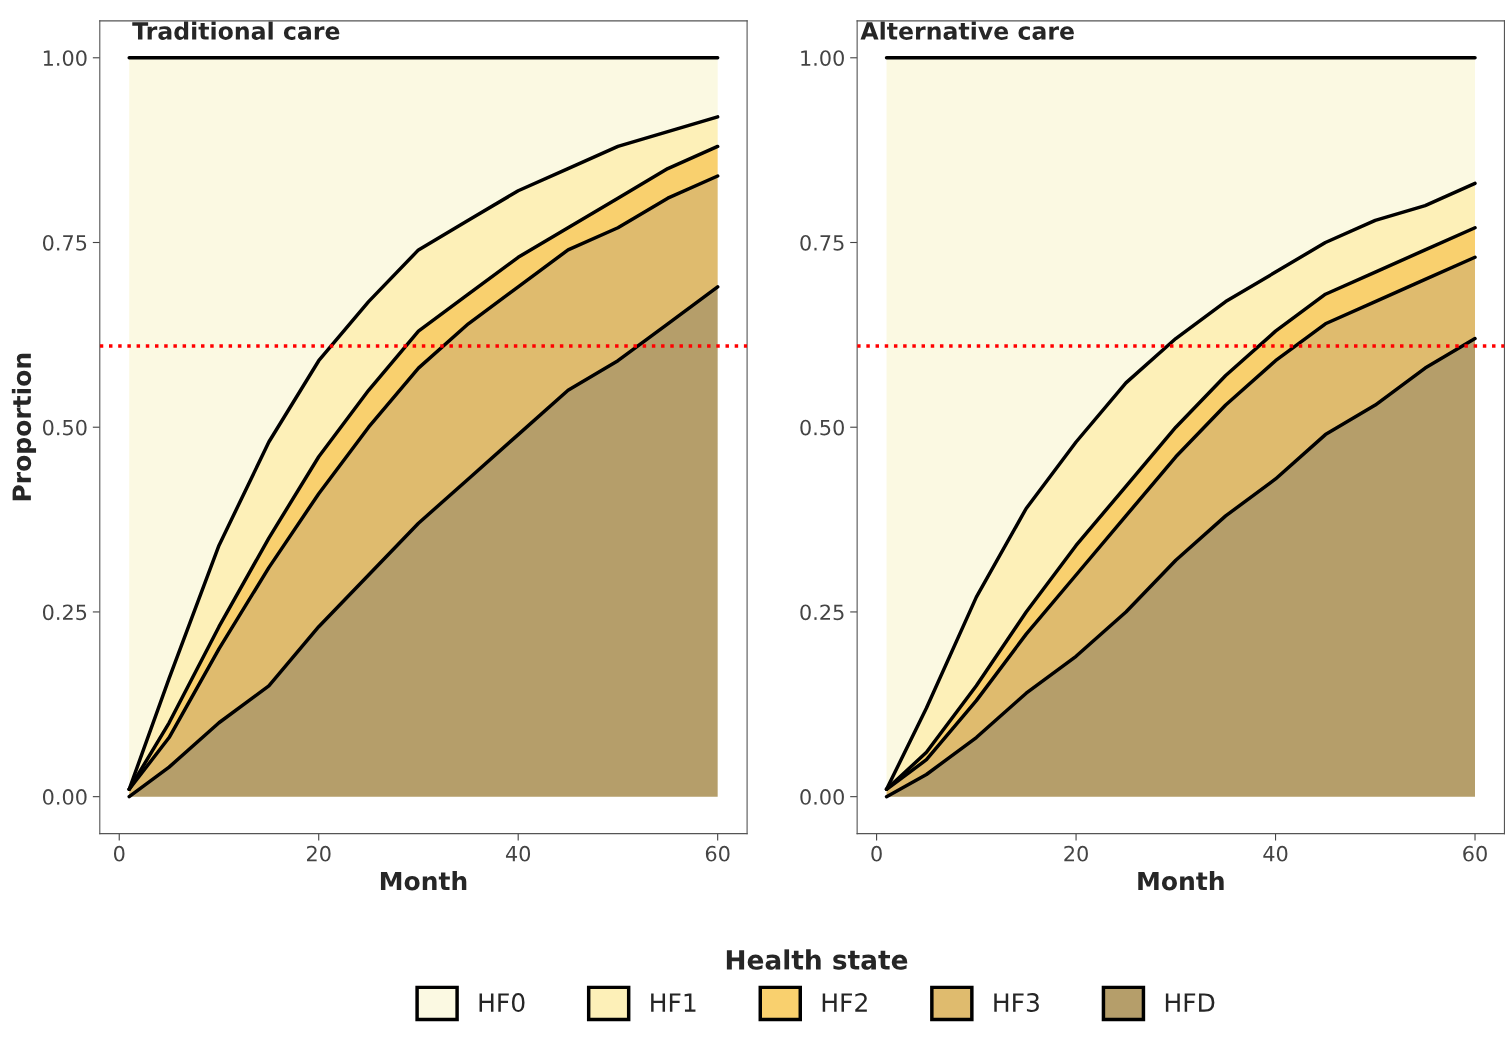 The width and height of the screenshot is (1512, 1042). What do you see at coordinates (967, 30) in the screenshot?
I see `chart-title: Alternative care` at bounding box center [967, 30].